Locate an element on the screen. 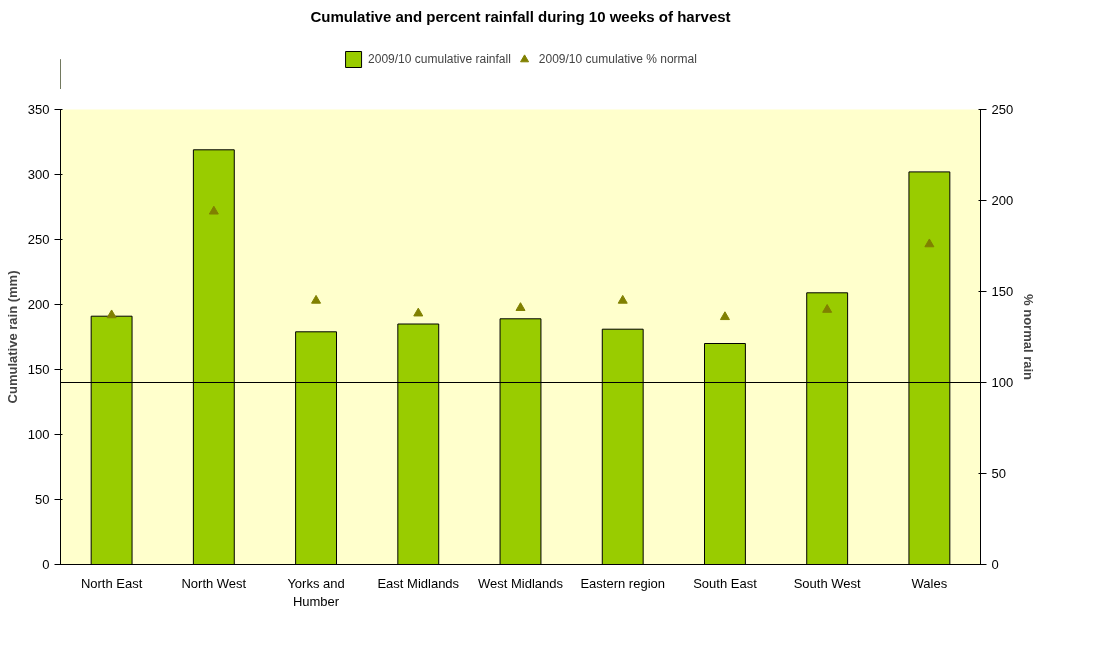 This screenshot has width=1111, height=653. x-tick-label: Eastern region is located at coordinates (623, 583).